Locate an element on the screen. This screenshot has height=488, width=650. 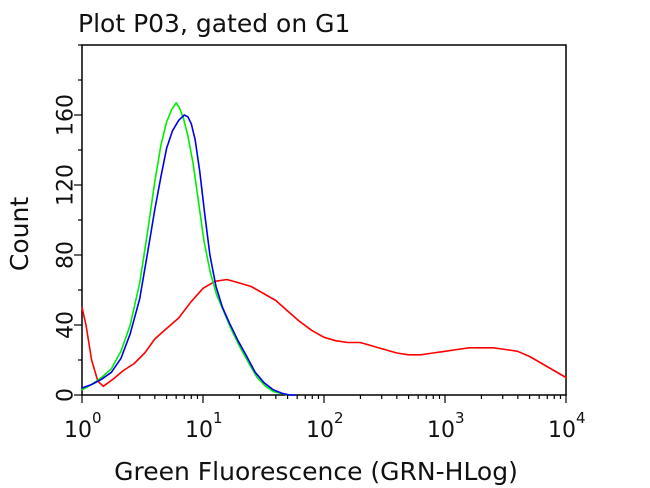
y-tick-label: 0 is located at coordinates (66, 395).